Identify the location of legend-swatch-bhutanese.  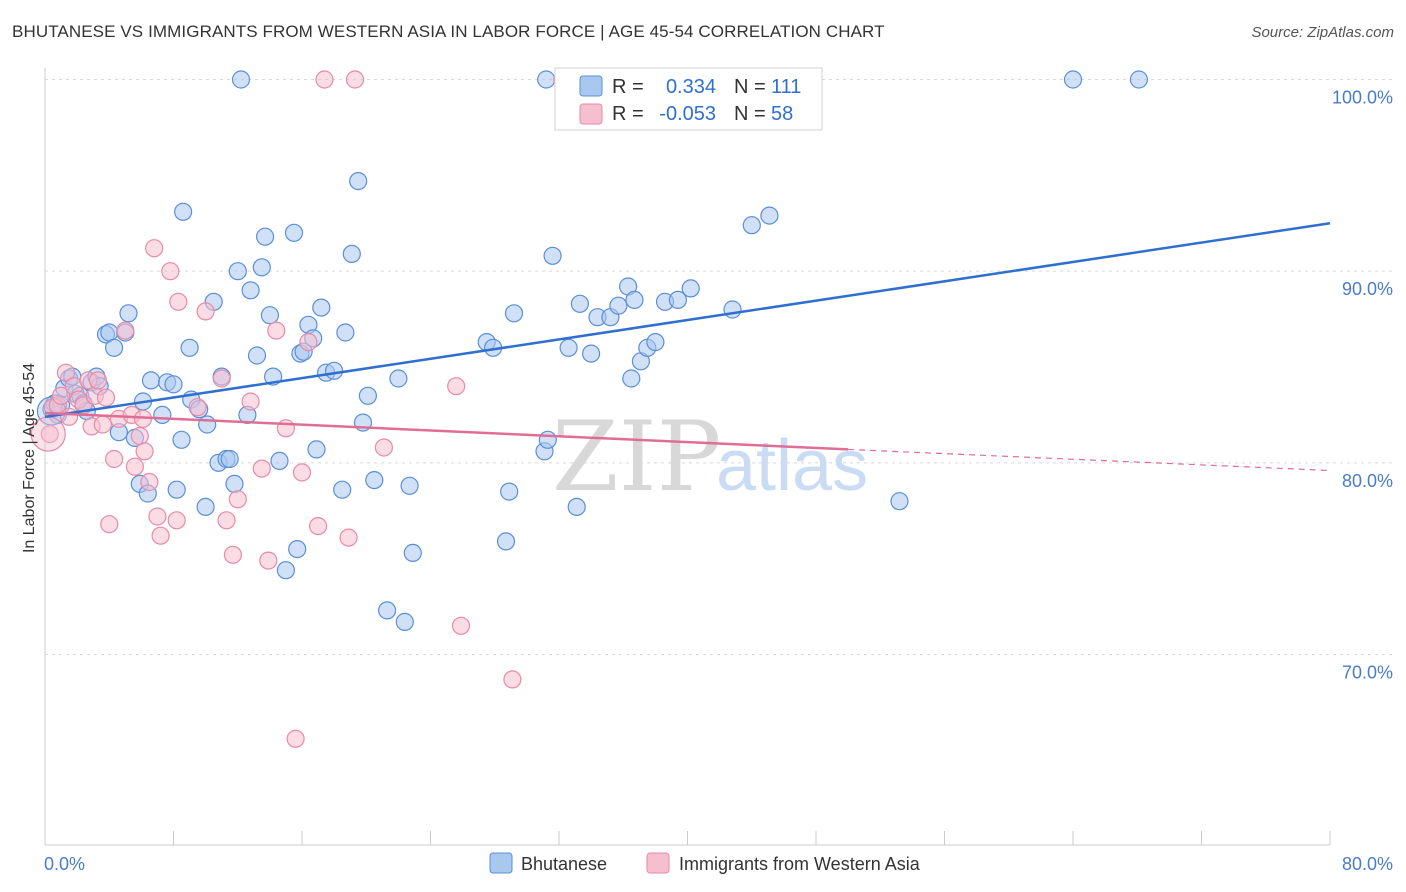
(591, 86).